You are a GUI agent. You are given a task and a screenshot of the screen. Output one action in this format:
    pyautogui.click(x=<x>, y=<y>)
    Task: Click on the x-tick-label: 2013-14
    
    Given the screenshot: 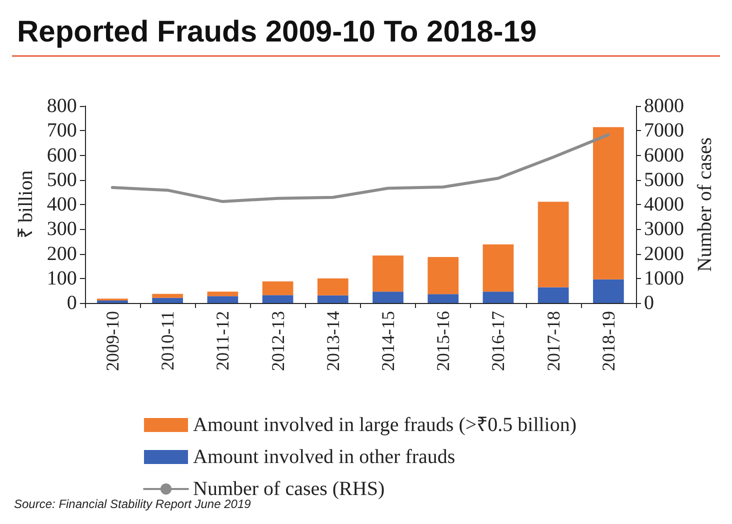 What is the action you would take?
    pyautogui.click(x=332, y=341)
    